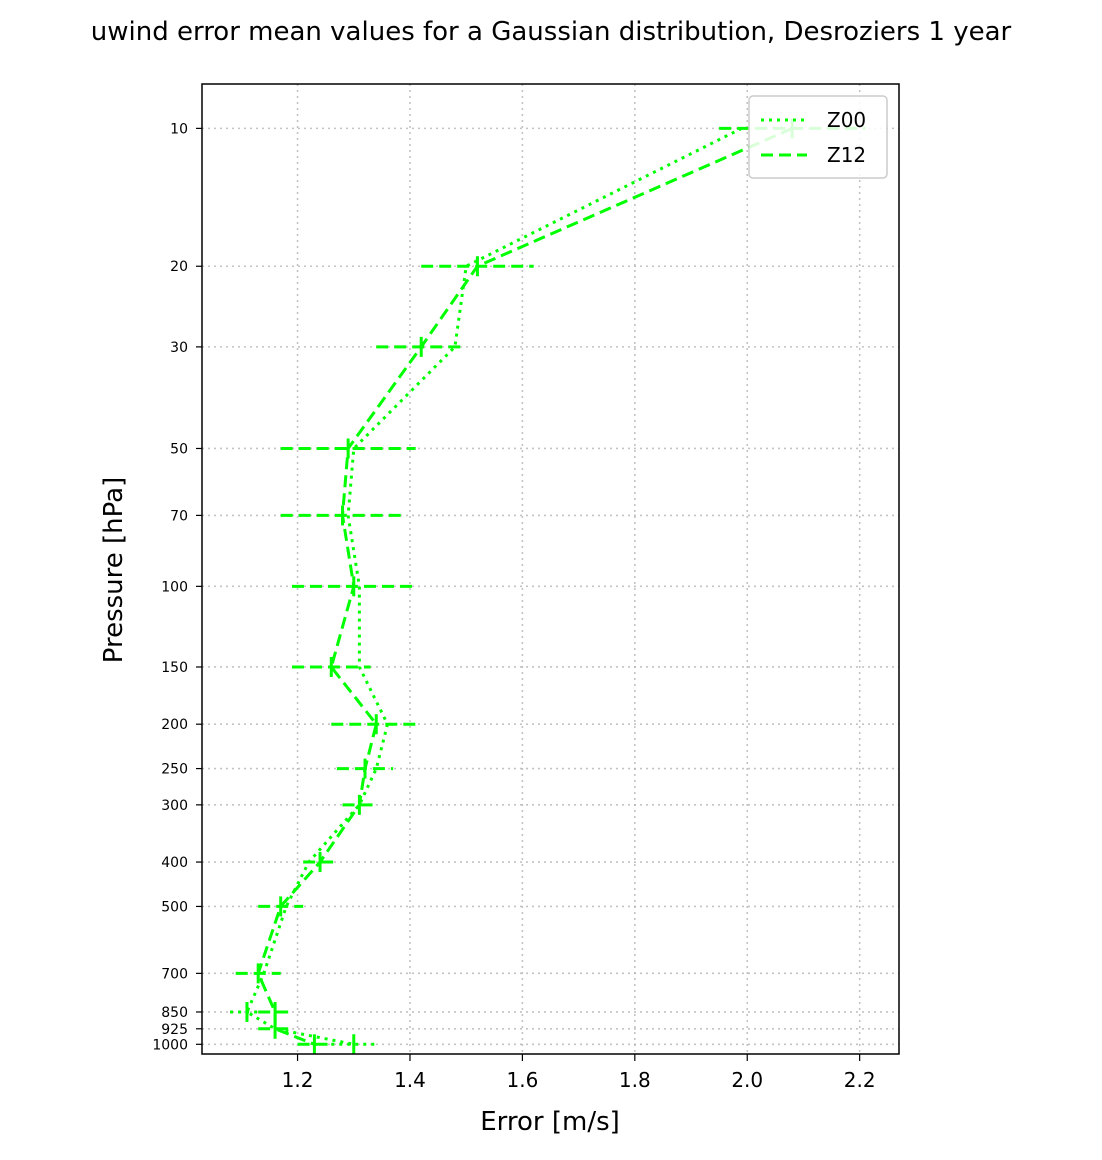 The width and height of the screenshot is (1102, 1160). Describe the element at coordinates (860, 1080) in the screenshot. I see `x-tick-label: 2.2` at that location.